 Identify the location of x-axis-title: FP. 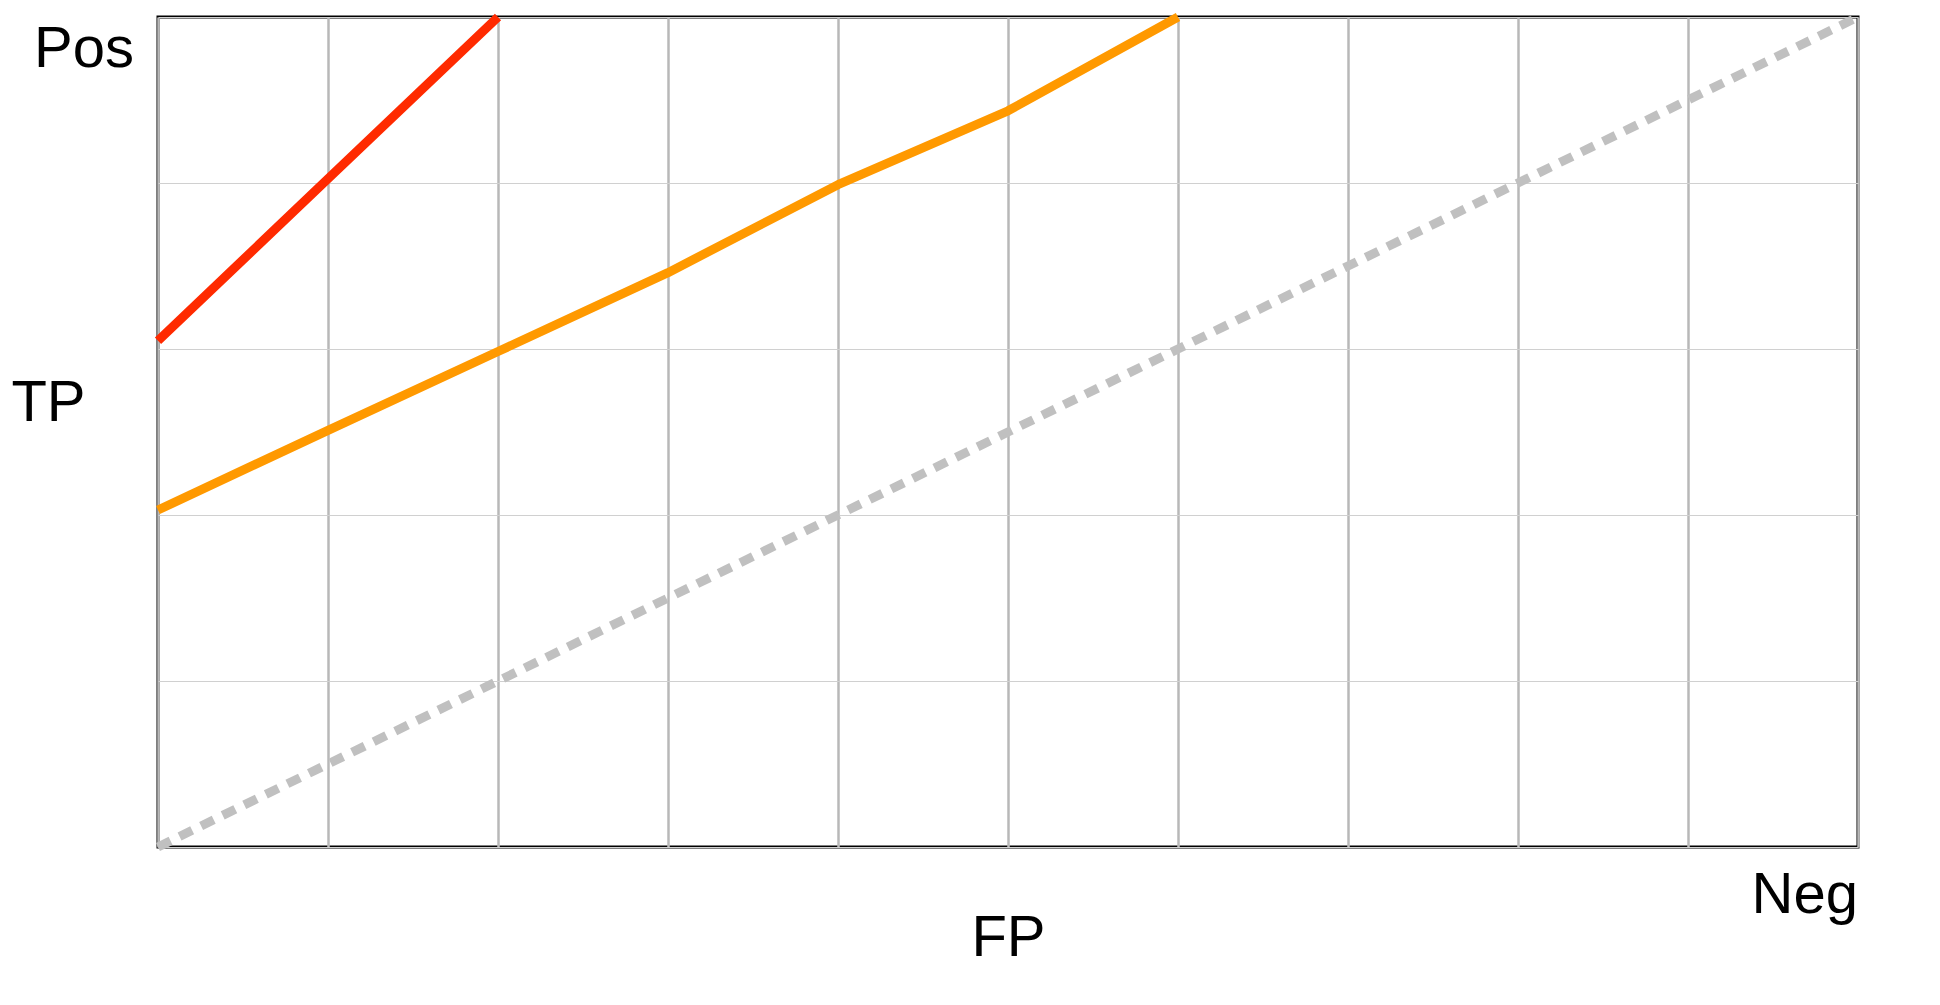
(1008, 935).